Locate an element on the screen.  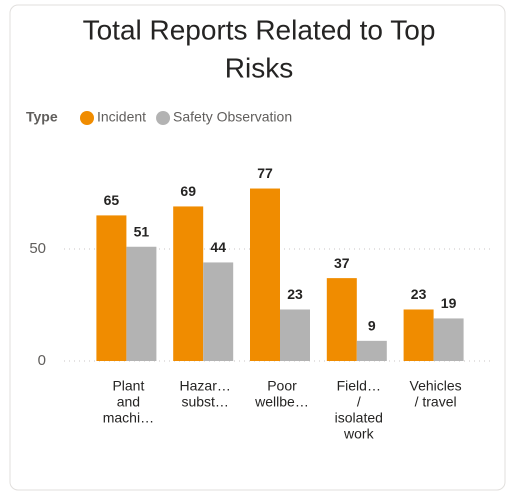
x-tick-label: Plant is located at coordinates (128, 386).